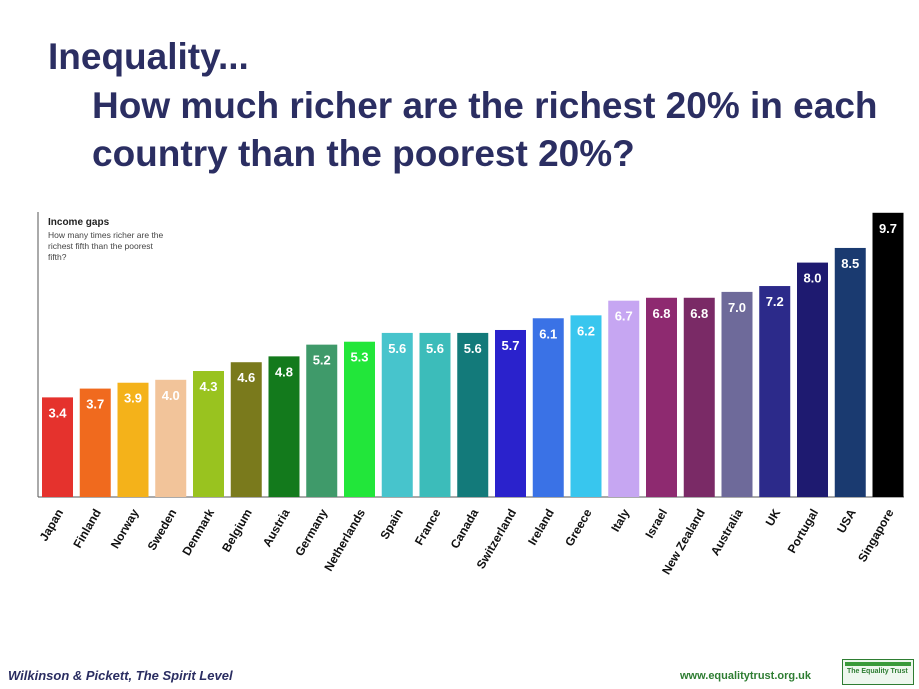 The height and width of the screenshot is (689, 919). I want to click on x-tick-label: USA, so click(846, 520).